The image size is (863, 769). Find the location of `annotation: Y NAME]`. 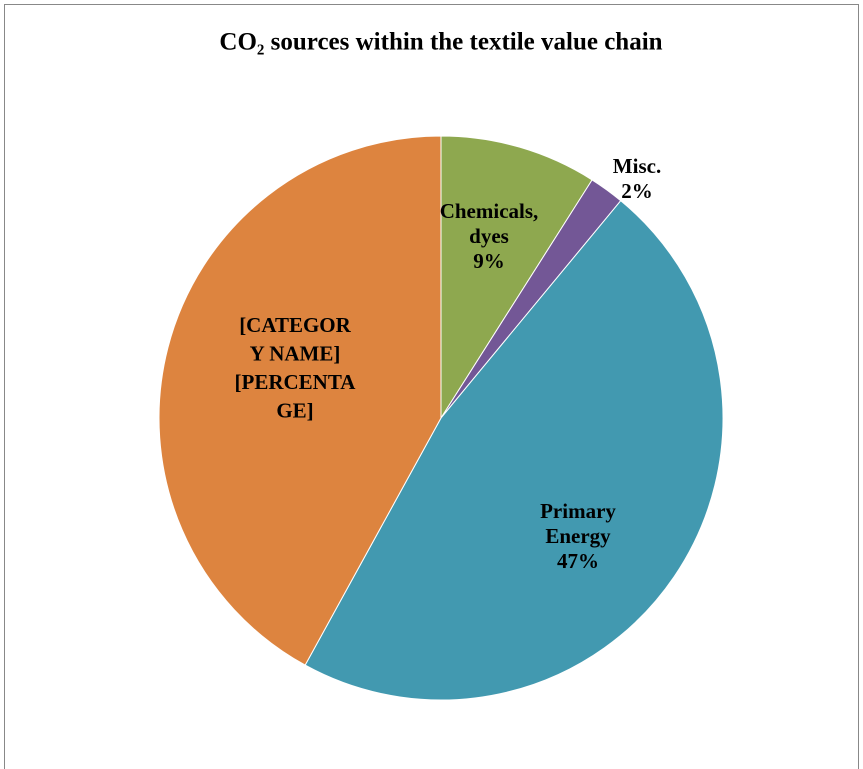

annotation: Y NAME] is located at coordinates (295, 353).